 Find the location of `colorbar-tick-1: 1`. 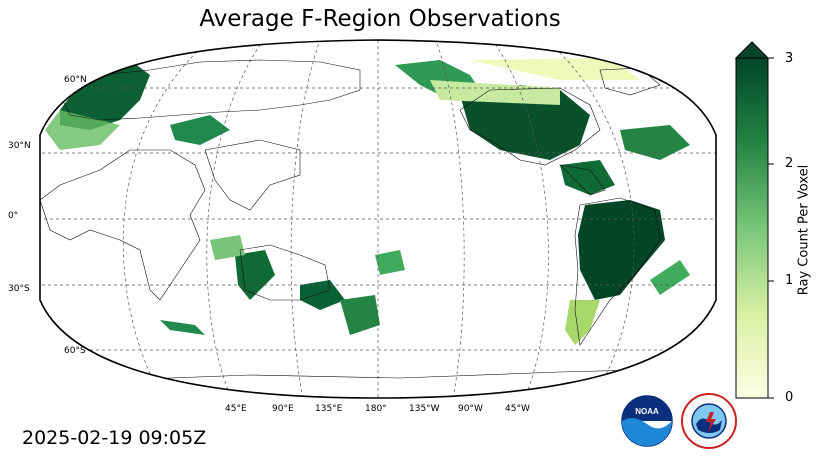

colorbar-tick-1: 1 is located at coordinates (789, 280).